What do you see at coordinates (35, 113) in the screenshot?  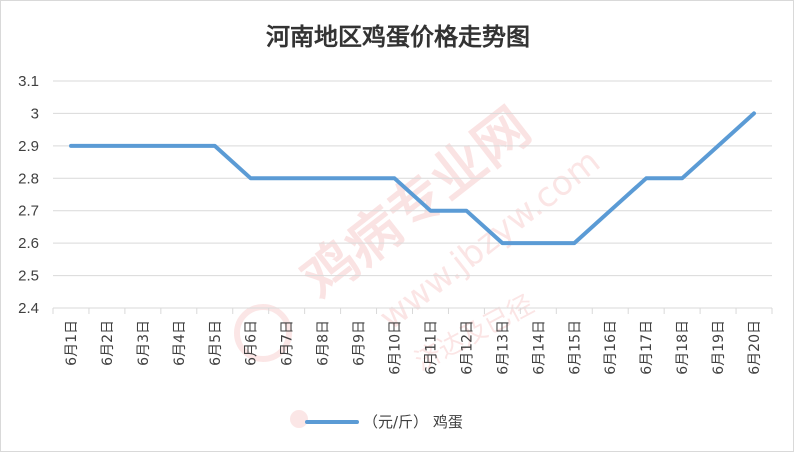 I see `y-tick-label: 3` at bounding box center [35, 113].